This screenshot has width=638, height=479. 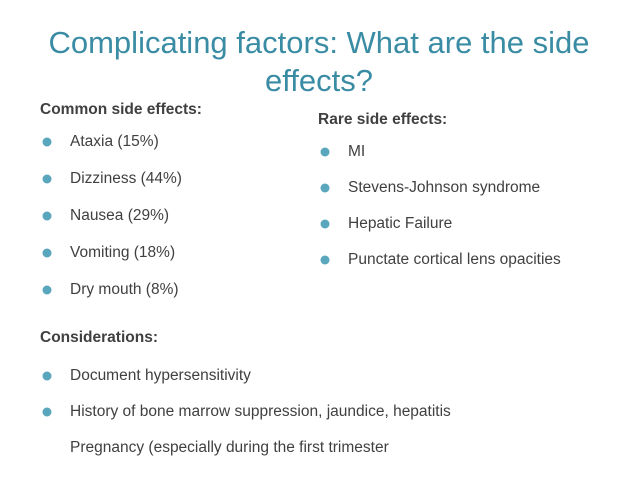 What do you see at coordinates (170, 142) in the screenshot?
I see `list-item: Ataxia (15%)` at bounding box center [170, 142].